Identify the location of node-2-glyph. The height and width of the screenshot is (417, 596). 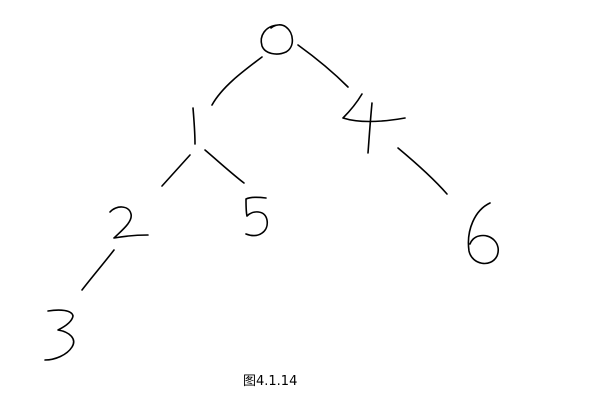
(129, 222).